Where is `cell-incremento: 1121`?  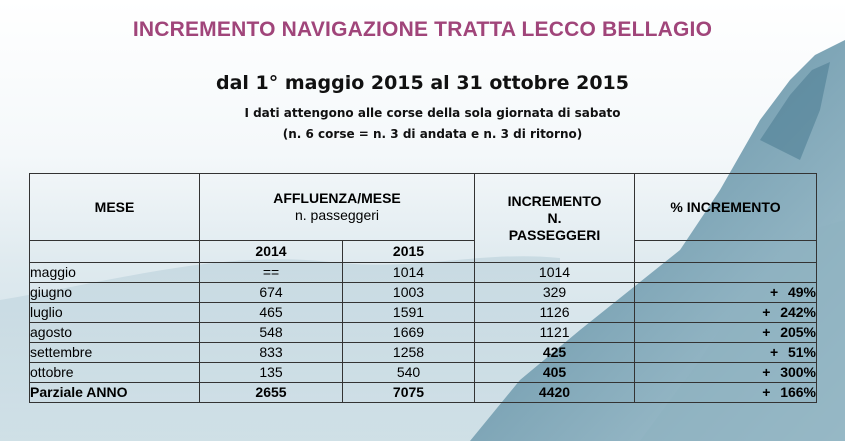 cell-incremento: 1121 is located at coordinates (554, 332).